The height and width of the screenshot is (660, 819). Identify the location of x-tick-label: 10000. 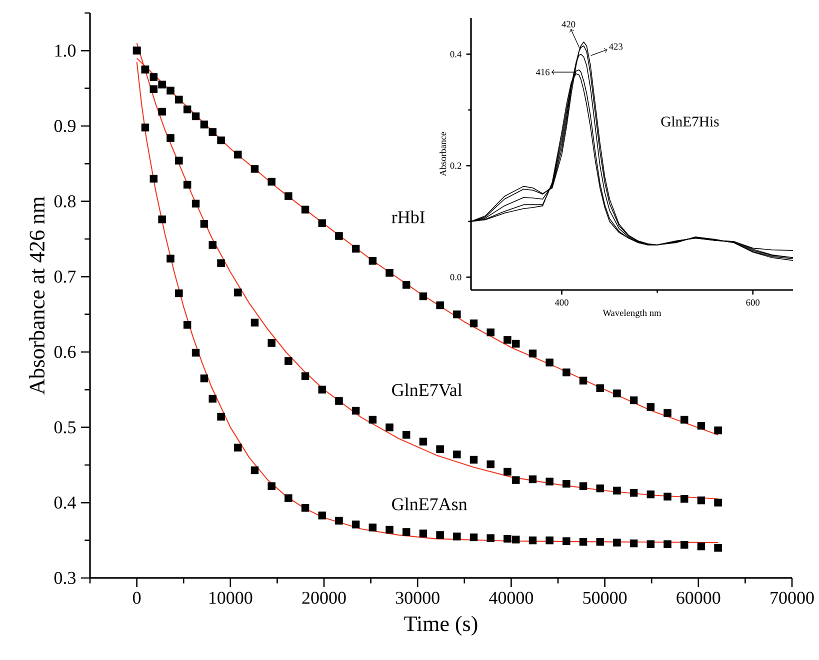
(230, 598).